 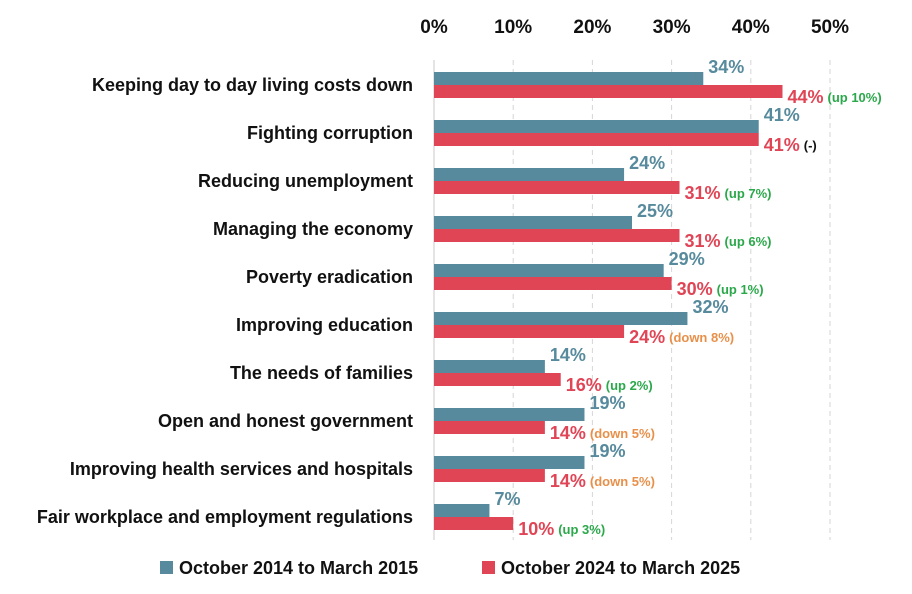 What do you see at coordinates (313, 229) in the screenshot?
I see `category-label: Managing the economy` at bounding box center [313, 229].